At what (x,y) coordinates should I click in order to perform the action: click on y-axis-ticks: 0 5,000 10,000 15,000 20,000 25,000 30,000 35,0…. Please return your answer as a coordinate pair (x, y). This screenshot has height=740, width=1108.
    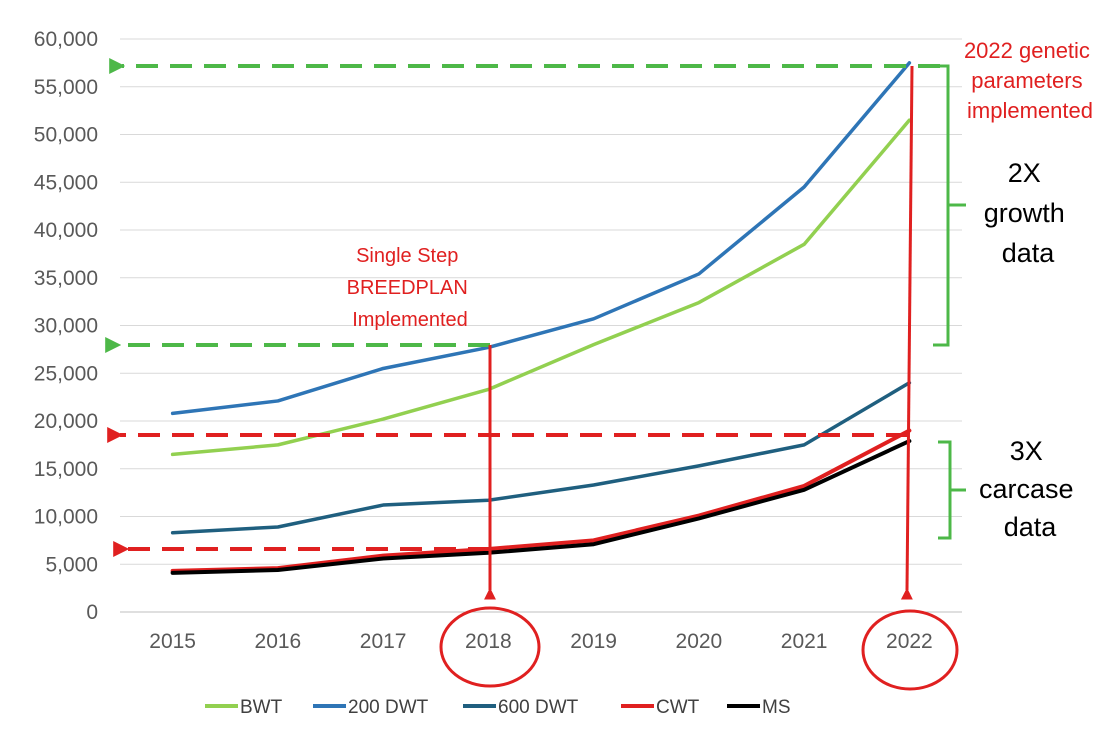
    Looking at the image, I should click on (66, 326).